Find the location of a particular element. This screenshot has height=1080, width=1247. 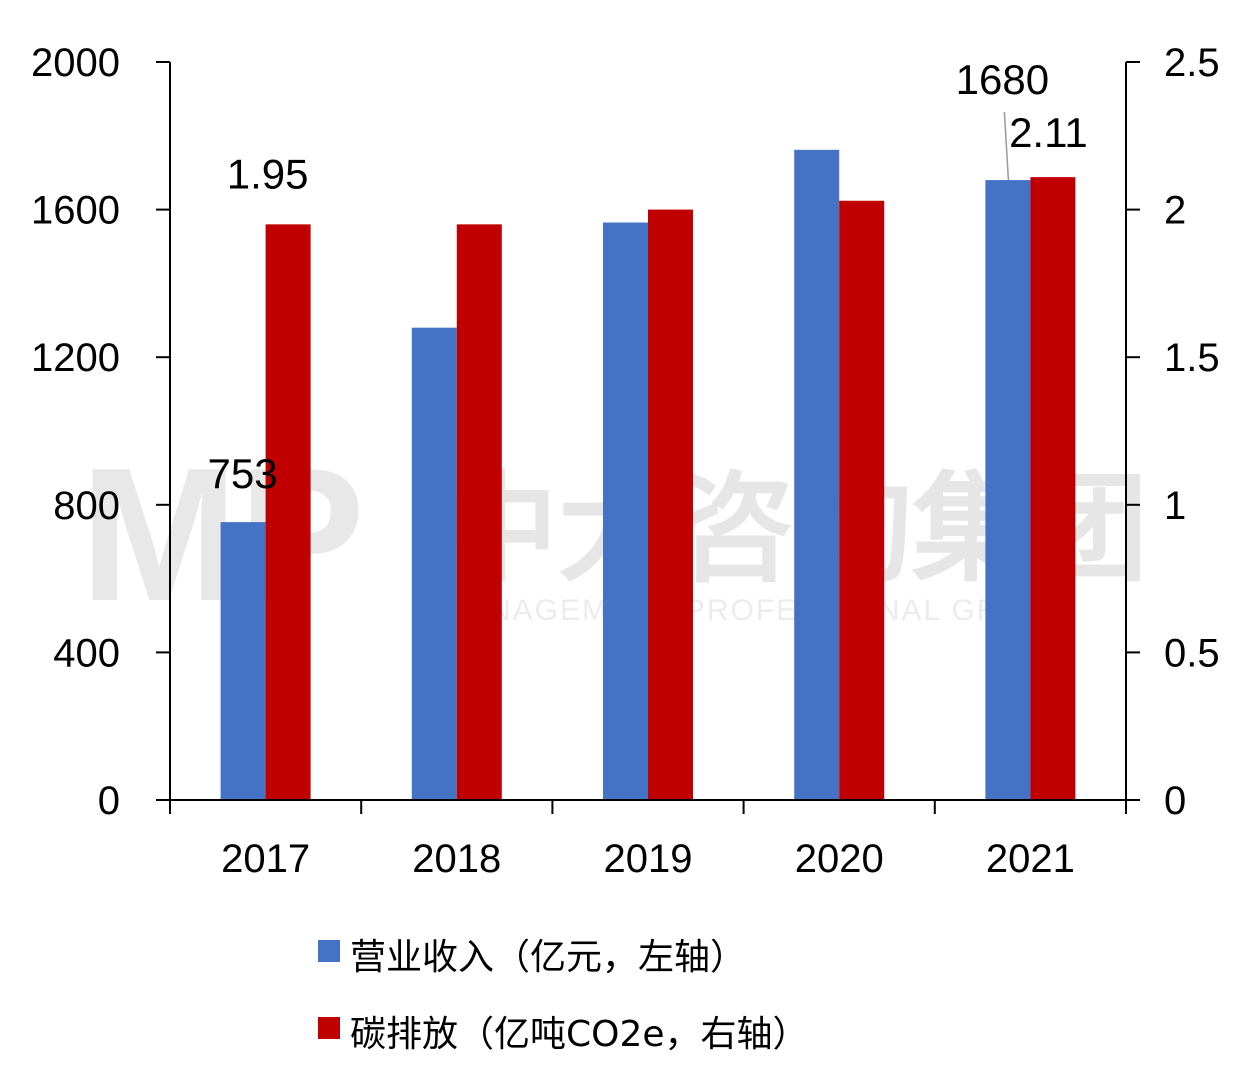

x-tick-label-2019: 2019 is located at coordinates (648, 859).